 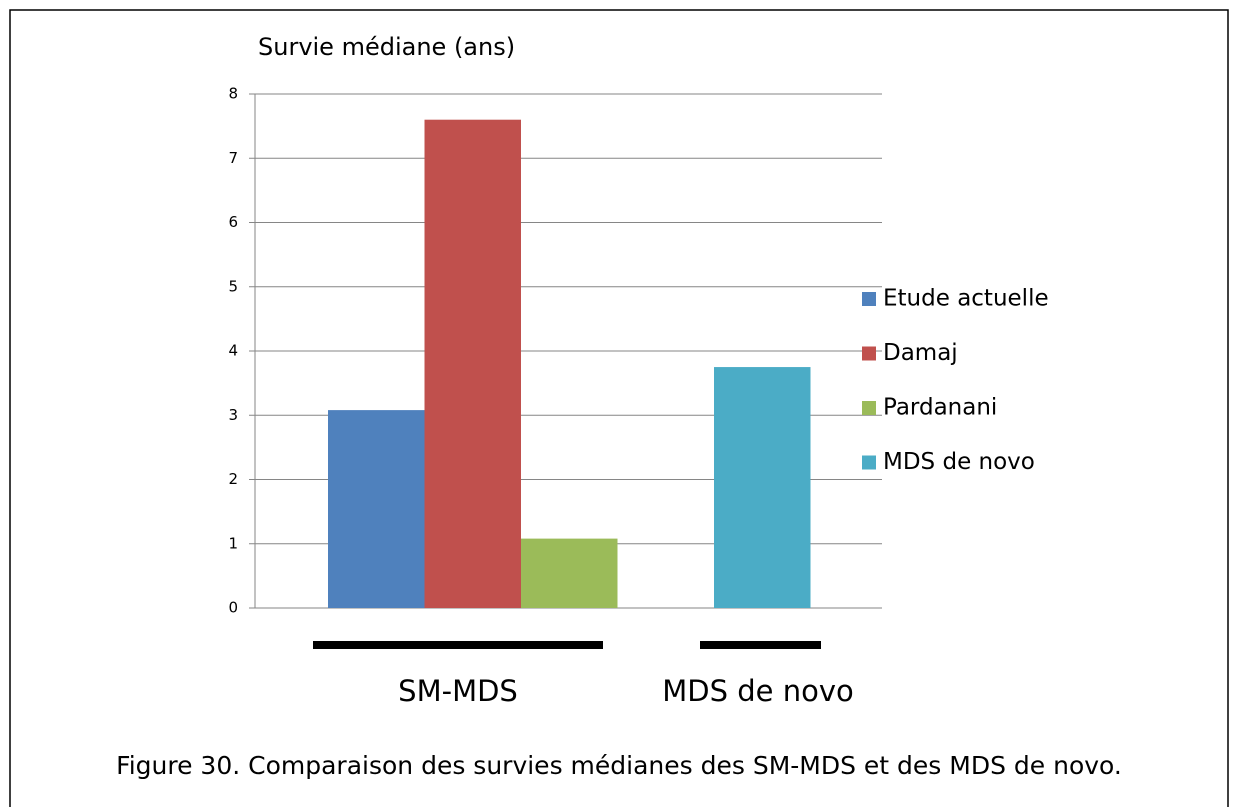 What do you see at coordinates (233, 543) in the screenshot?
I see `y-tick-label: 1` at bounding box center [233, 543].